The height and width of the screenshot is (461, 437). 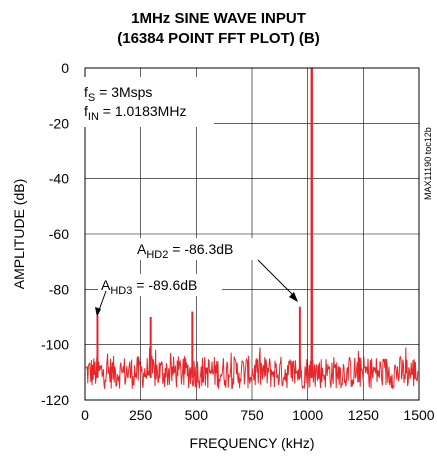 I want to click on ahd2-label: AHD2 = -86.3dB, so click(x=185, y=251).